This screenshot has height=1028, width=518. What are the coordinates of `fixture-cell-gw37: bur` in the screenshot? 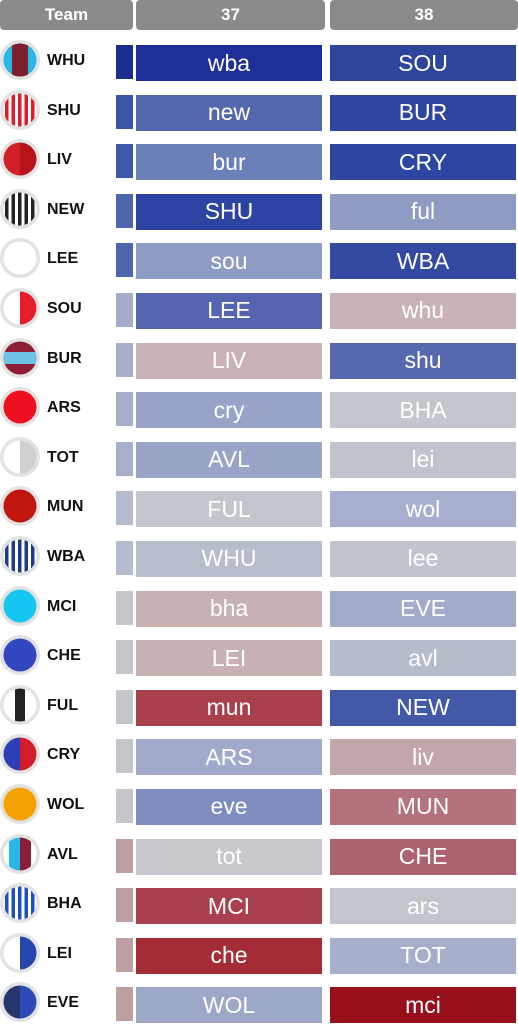 It's located at (229, 162).